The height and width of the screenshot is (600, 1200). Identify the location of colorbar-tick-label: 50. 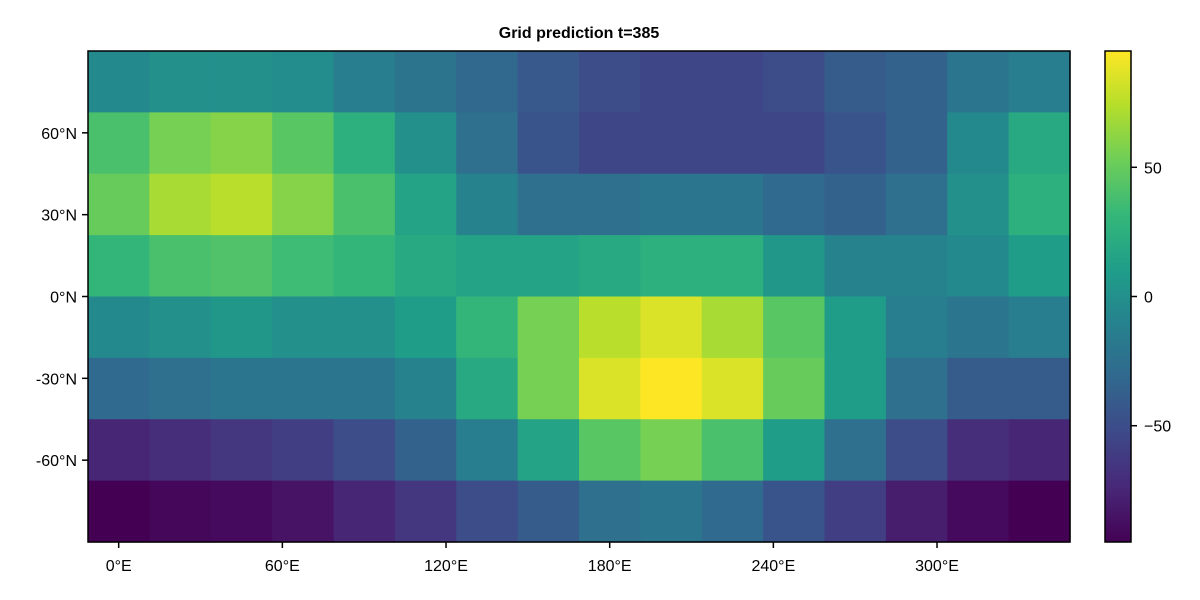
(1153, 168).